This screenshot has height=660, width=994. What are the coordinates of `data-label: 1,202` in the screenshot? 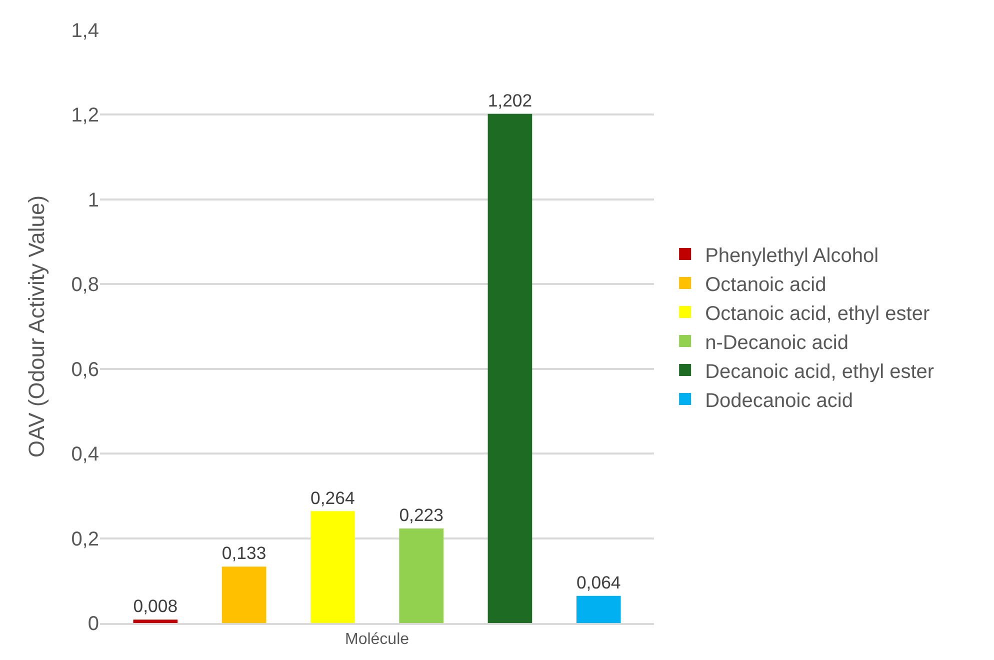 It's located at (510, 100).